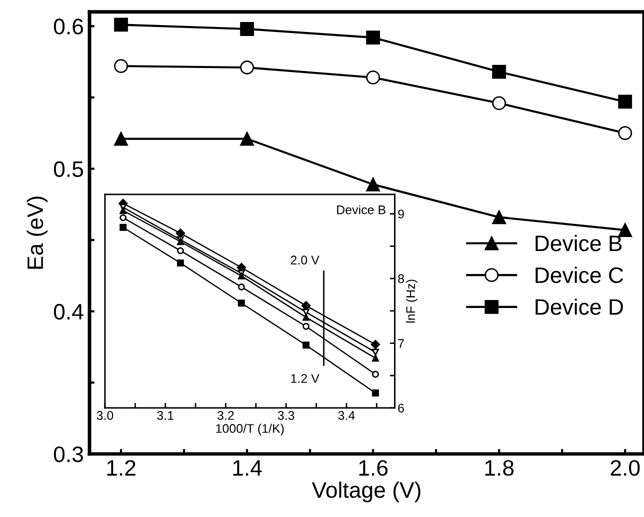  Describe the element at coordinates (499, 468) in the screenshot. I see `x-tick-label: 1.8` at that location.